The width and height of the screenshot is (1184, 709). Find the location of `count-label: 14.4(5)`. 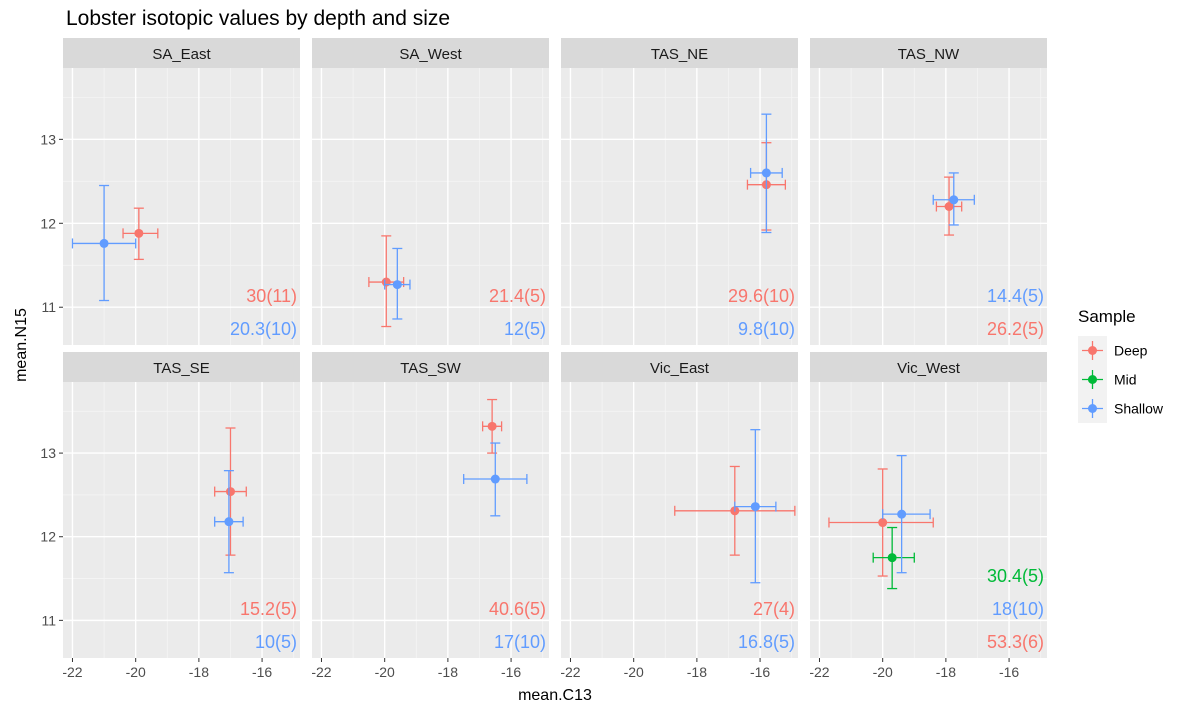

count-label: 14.4(5) is located at coordinates (1015, 296).